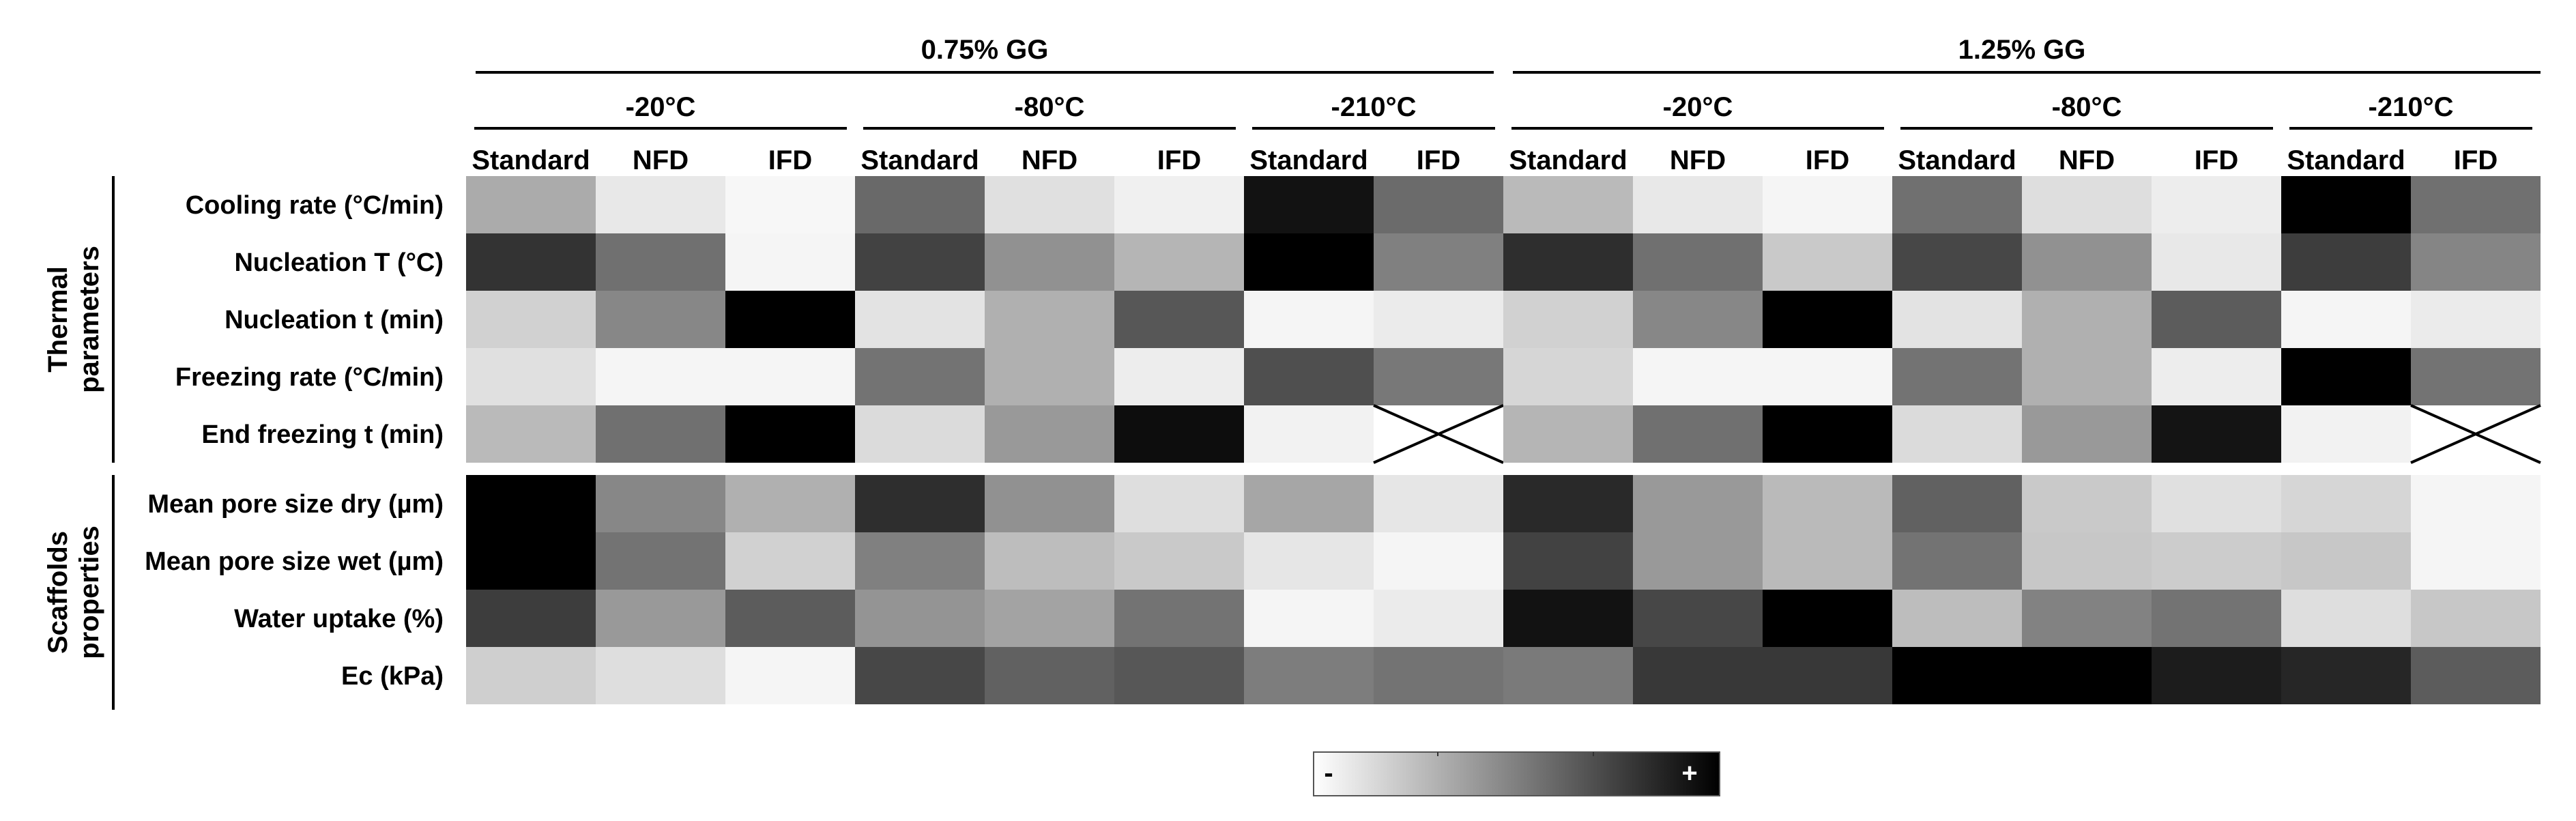 Image resolution: width=2576 pixels, height=821 pixels. What do you see at coordinates (334, 320) in the screenshot?
I see `row-label: Nucleation t (min)` at bounding box center [334, 320].